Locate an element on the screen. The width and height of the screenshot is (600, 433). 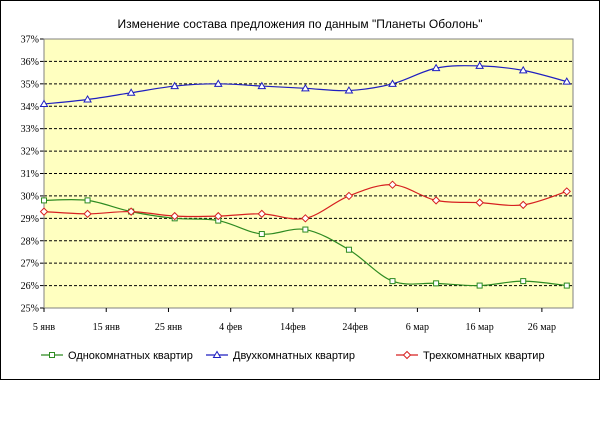
x-tick-label: 6 мар is located at coordinates (417, 327).